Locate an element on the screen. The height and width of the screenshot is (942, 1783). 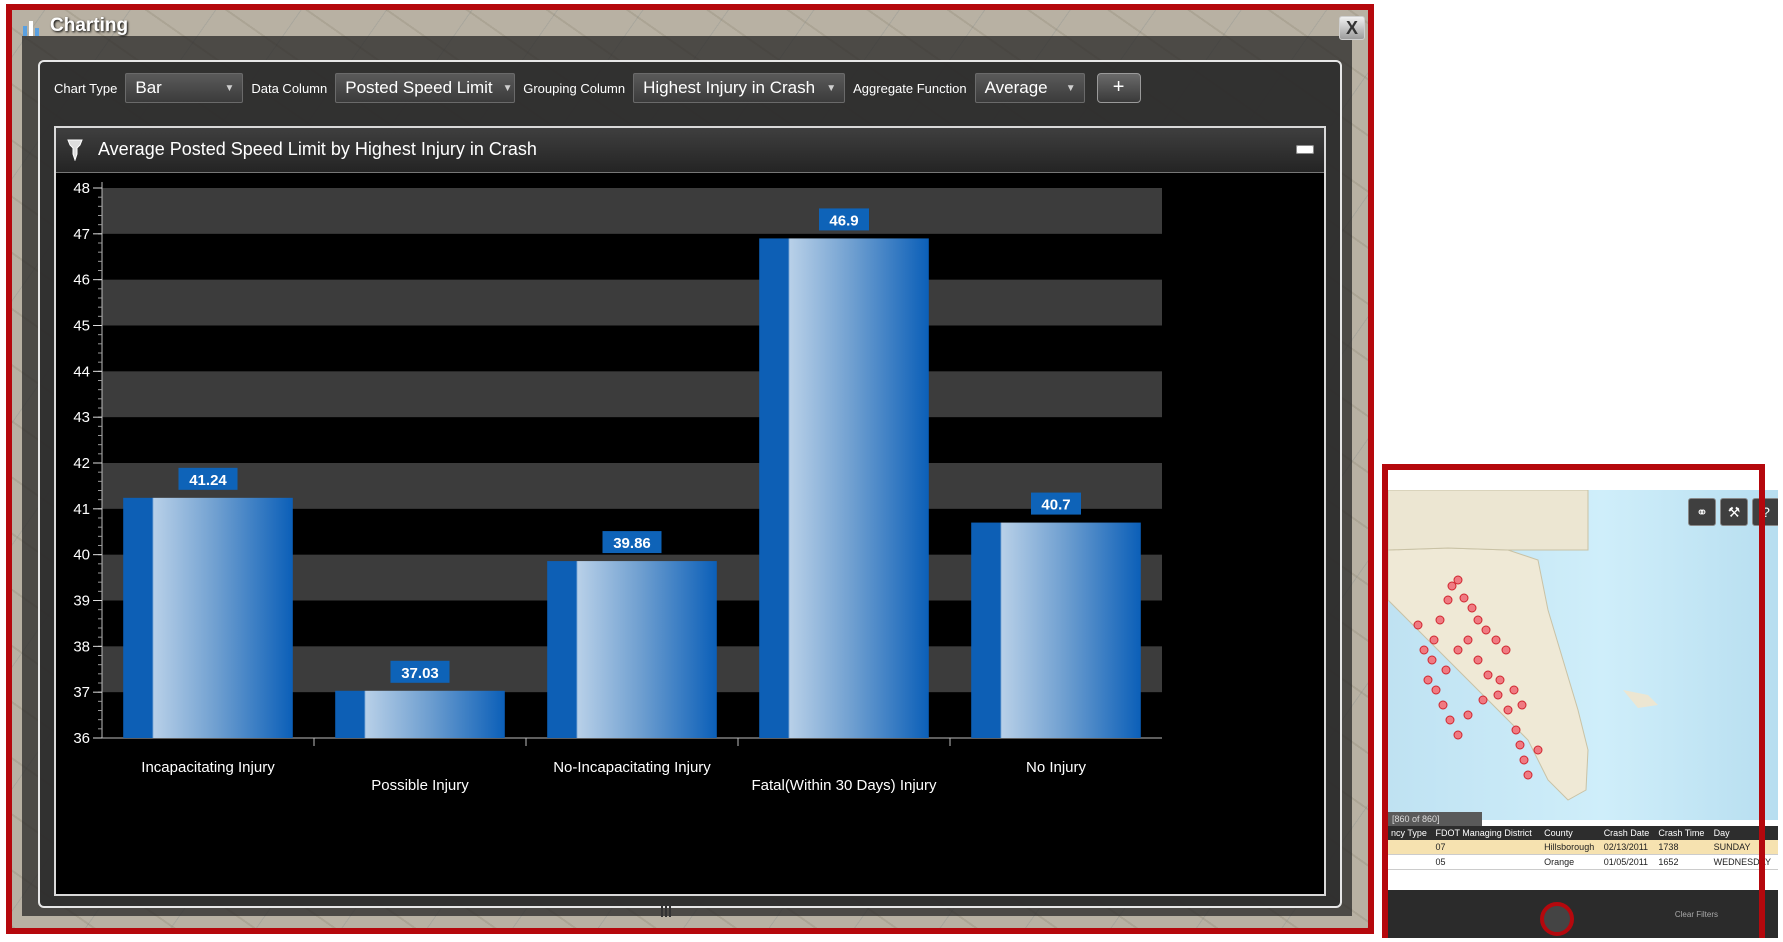
florida-map-graphic is located at coordinates (1522, 645).